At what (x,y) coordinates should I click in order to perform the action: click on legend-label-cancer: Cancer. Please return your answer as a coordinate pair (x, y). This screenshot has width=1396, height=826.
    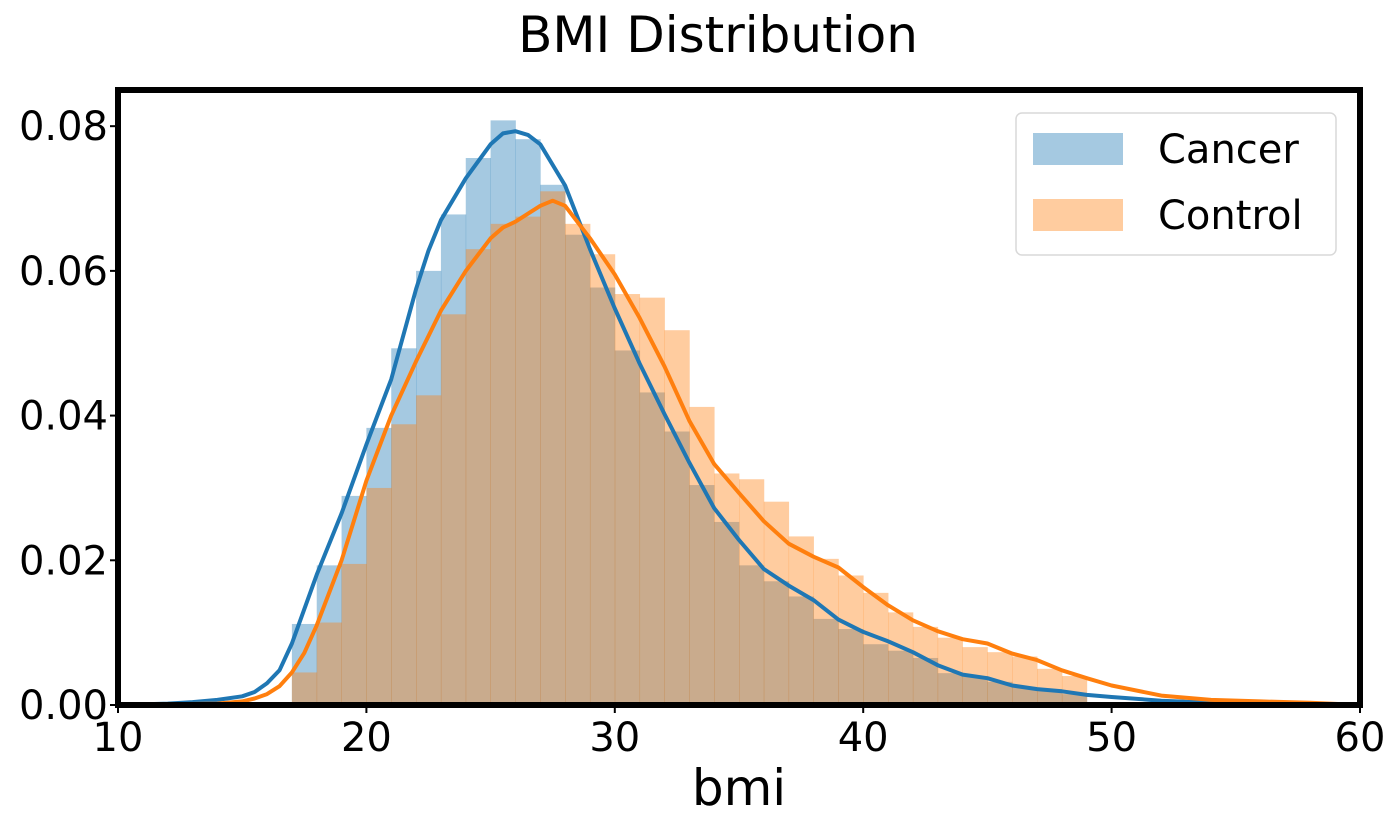
    Looking at the image, I should click on (1228, 150).